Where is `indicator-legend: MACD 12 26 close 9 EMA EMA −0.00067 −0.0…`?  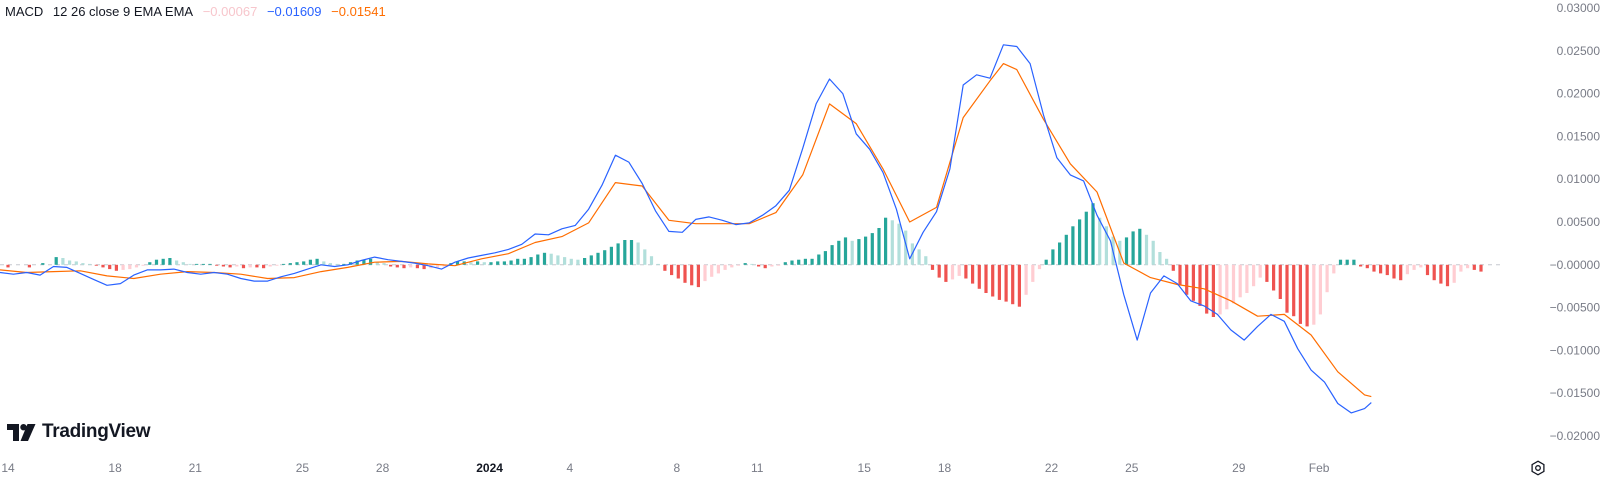 indicator-legend: MACD 12 26 close 9 EMA EMA −0.00067 −0.0… is located at coordinates (198, 11).